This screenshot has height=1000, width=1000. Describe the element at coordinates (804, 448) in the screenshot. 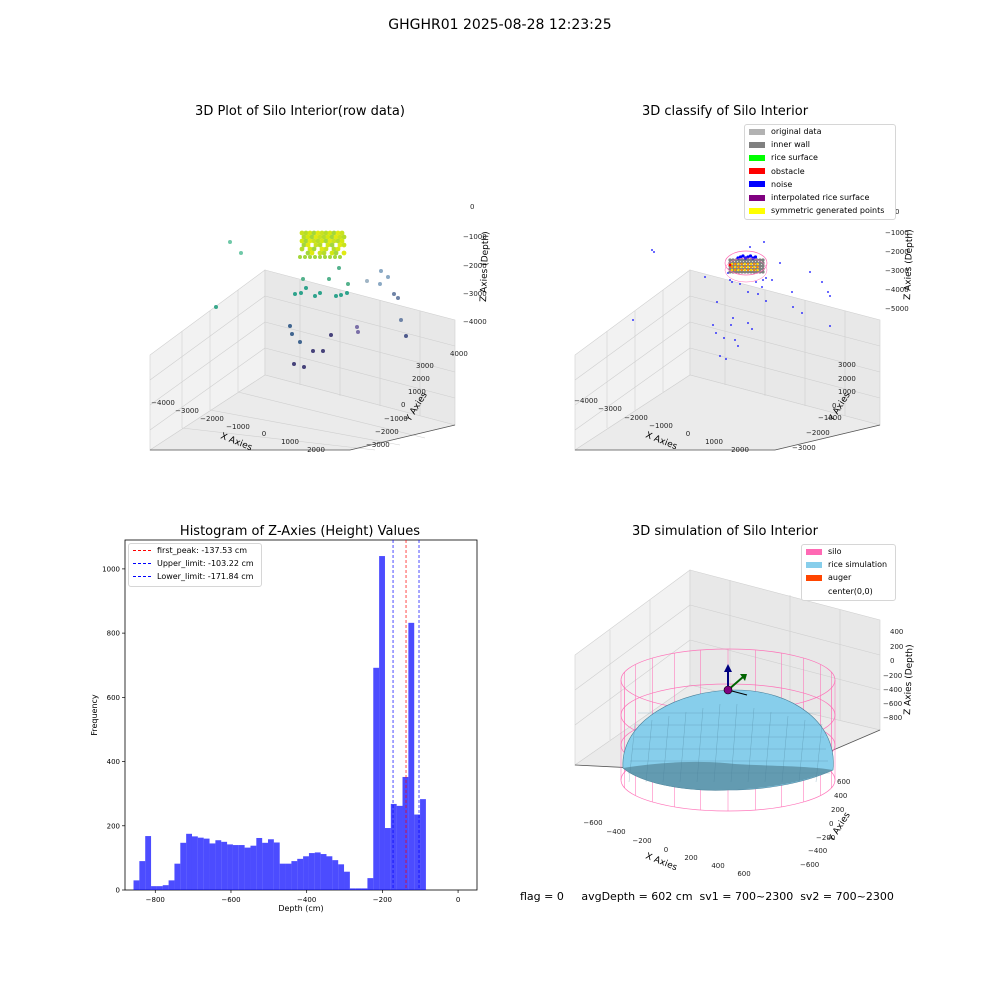

I see `p2-ytick: −3000` at that location.